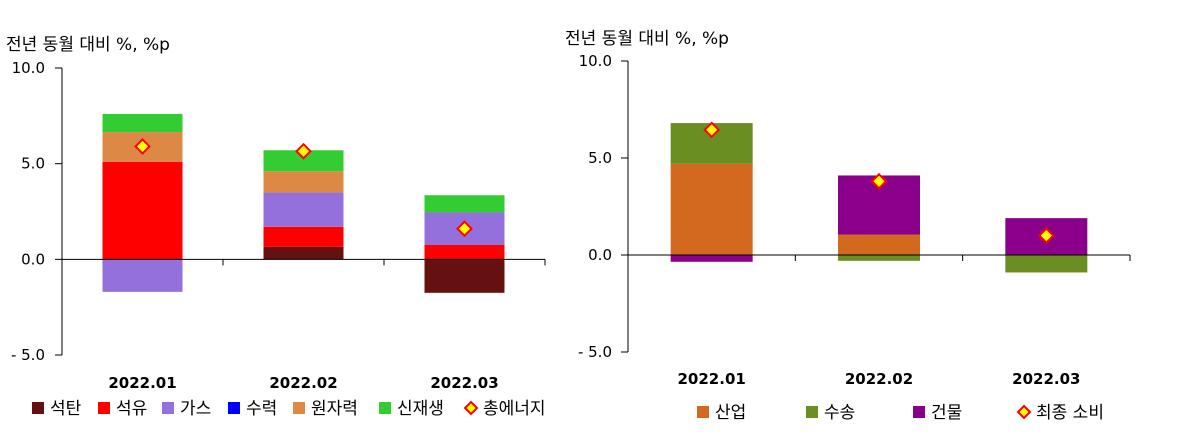 The image size is (1199, 440). I want to click on legend-label: 가스, so click(195, 409).